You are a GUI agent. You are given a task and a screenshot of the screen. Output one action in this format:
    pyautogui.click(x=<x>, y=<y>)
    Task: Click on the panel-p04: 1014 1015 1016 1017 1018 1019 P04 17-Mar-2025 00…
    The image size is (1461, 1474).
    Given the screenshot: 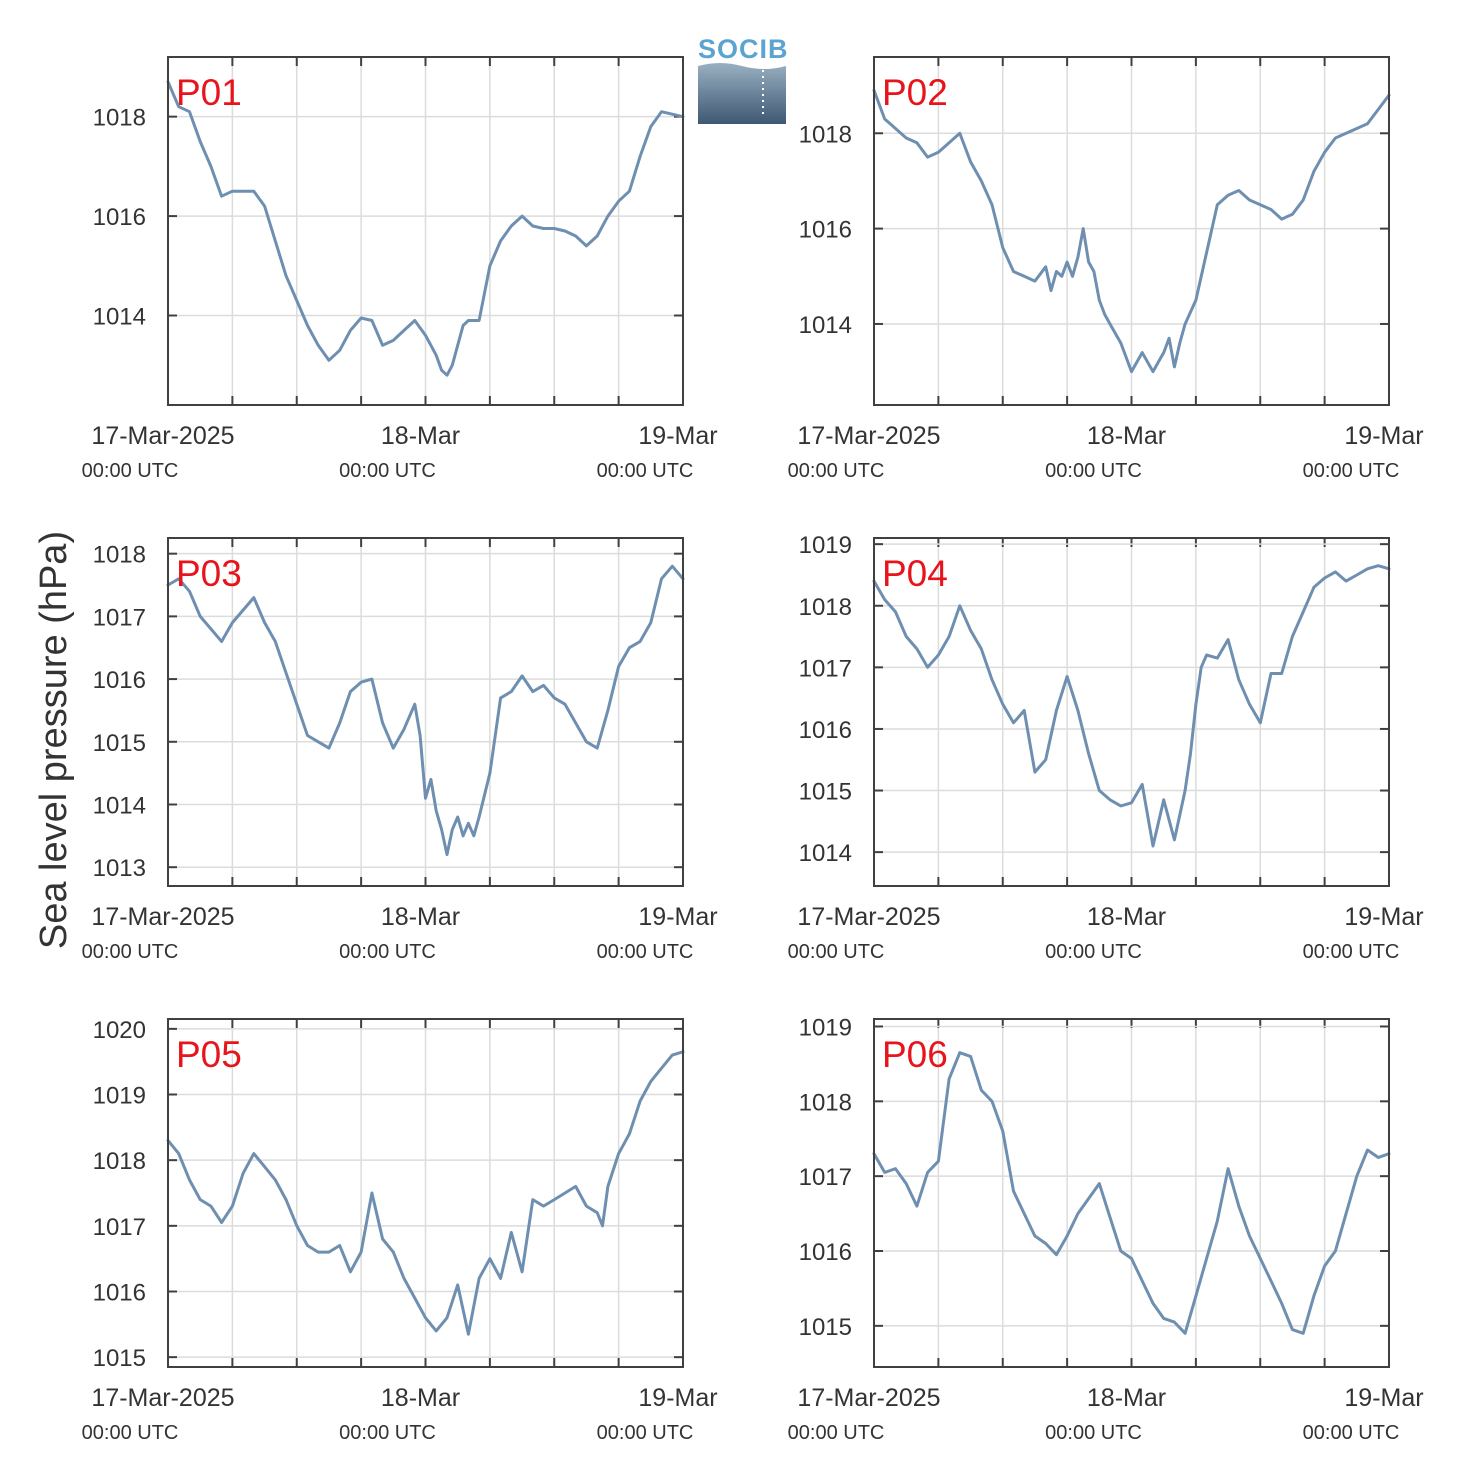 What is the action you would take?
    pyautogui.click(x=1106, y=747)
    